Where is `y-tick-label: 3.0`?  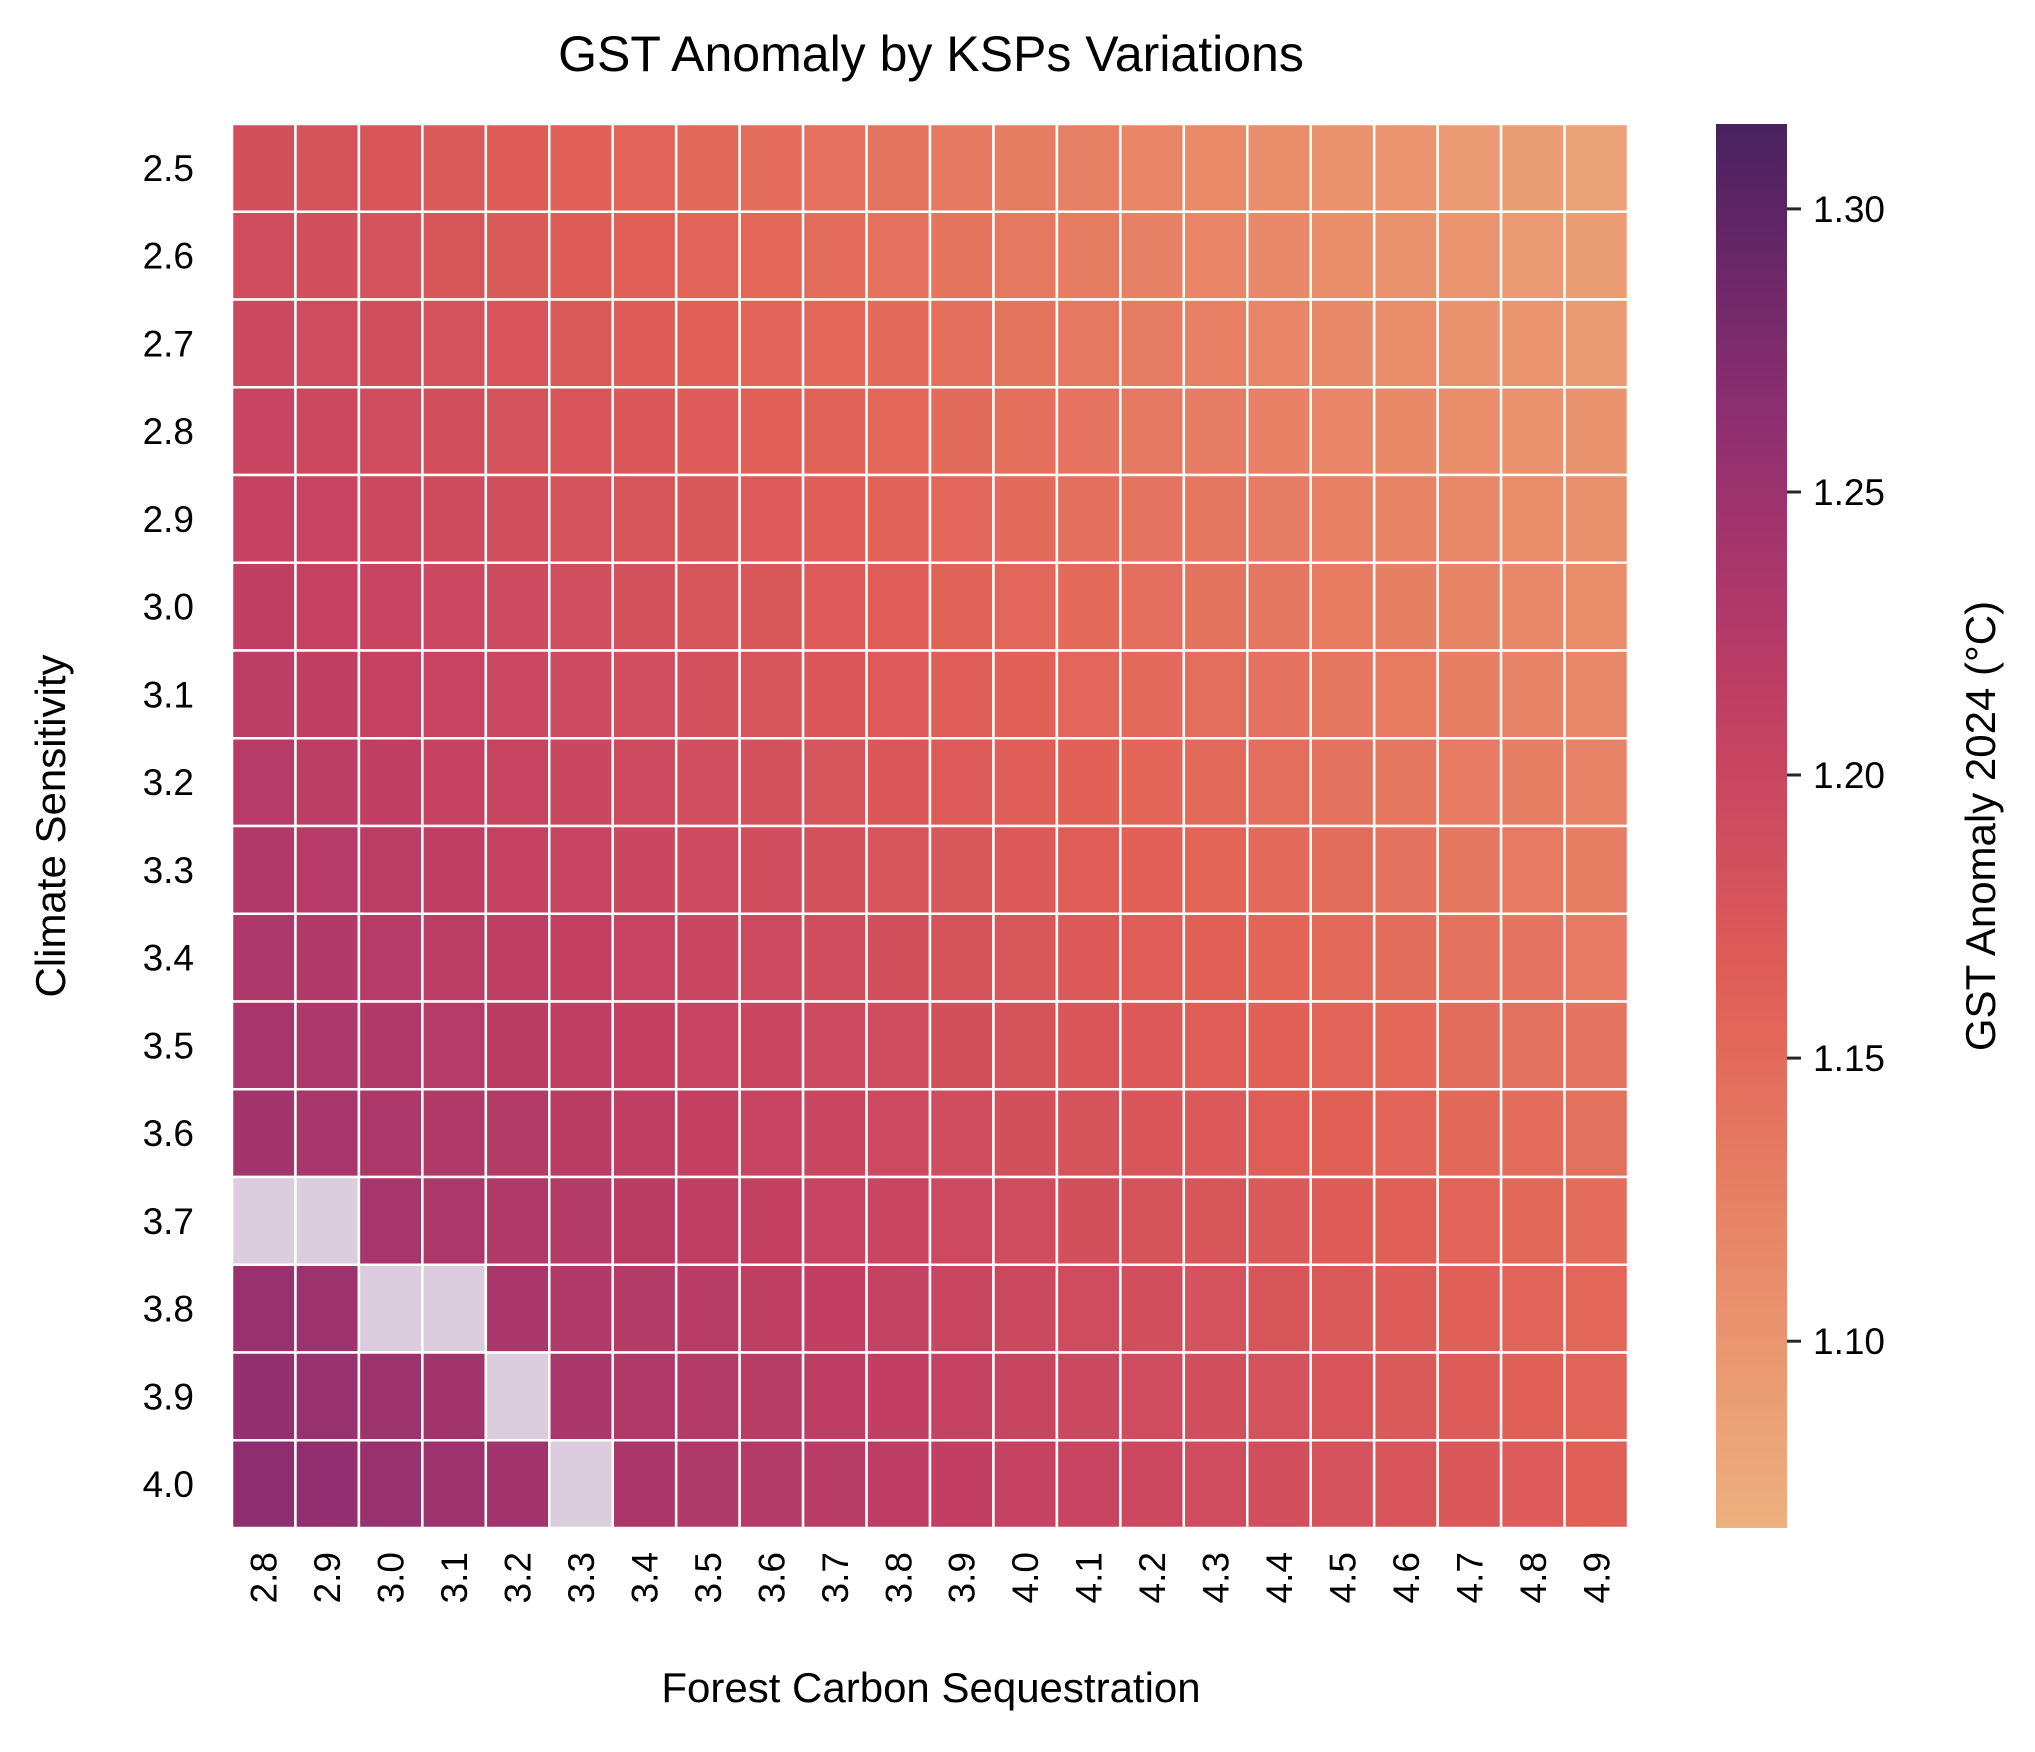 y-tick-label: 3.0 is located at coordinates (168, 607).